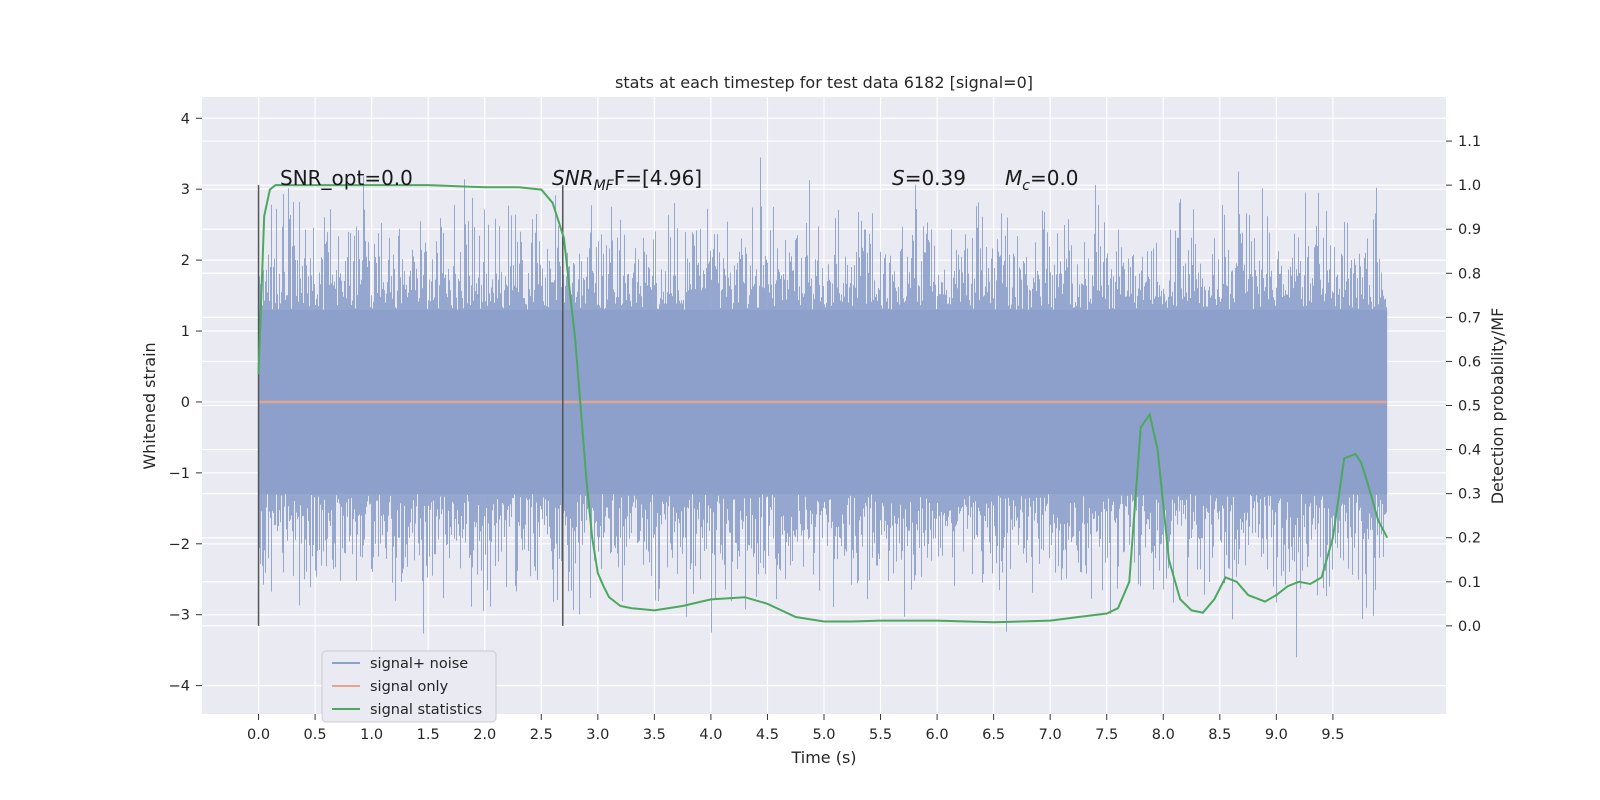  I want to click on y2-tick-label: 0.0, so click(1469, 627).